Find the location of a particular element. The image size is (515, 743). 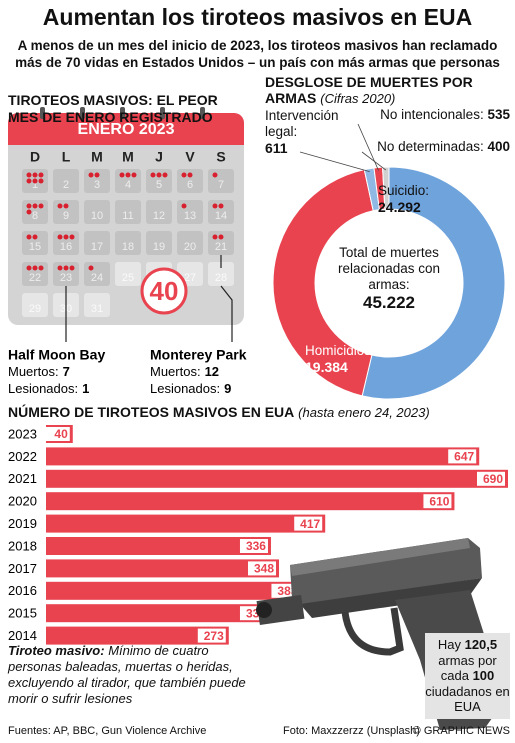

day-number: 31 is located at coordinates (97, 309).